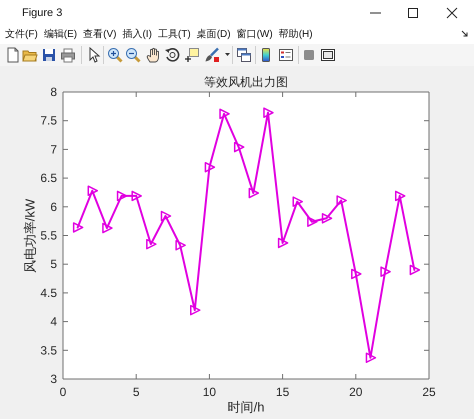  What do you see at coordinates (356, 392) in the screenshot?
I see `x-tick-label: 20` at bounding box center [356, 392].